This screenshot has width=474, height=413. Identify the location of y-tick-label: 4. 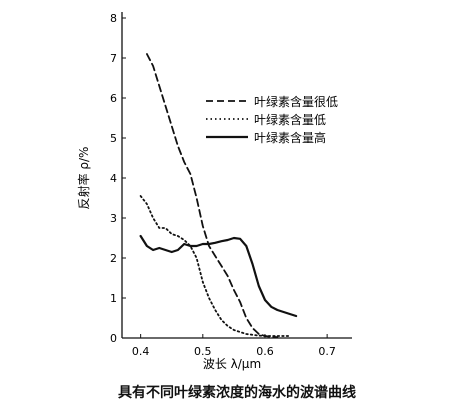
(113, 178).